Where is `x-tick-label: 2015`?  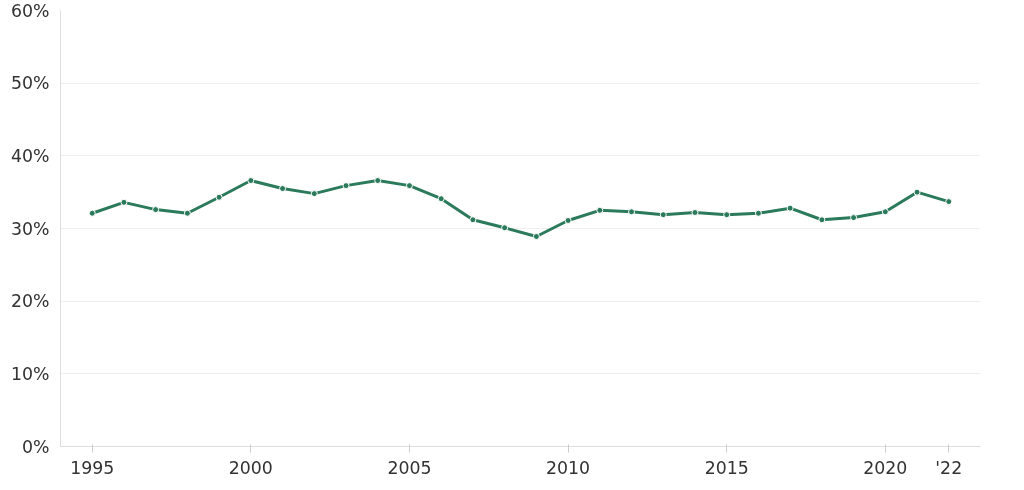 x-tick-label: 2015 is located at coordinates (726, 467).